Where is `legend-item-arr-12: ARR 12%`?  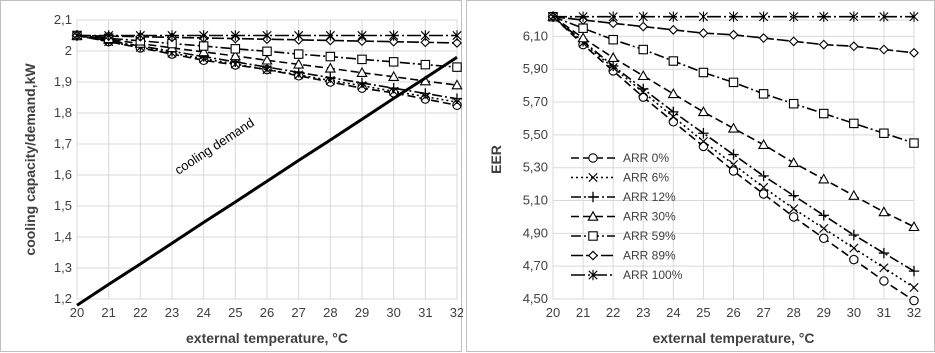
legend-item-arr-12: ARR 12% is located at coordinates (623, 197).